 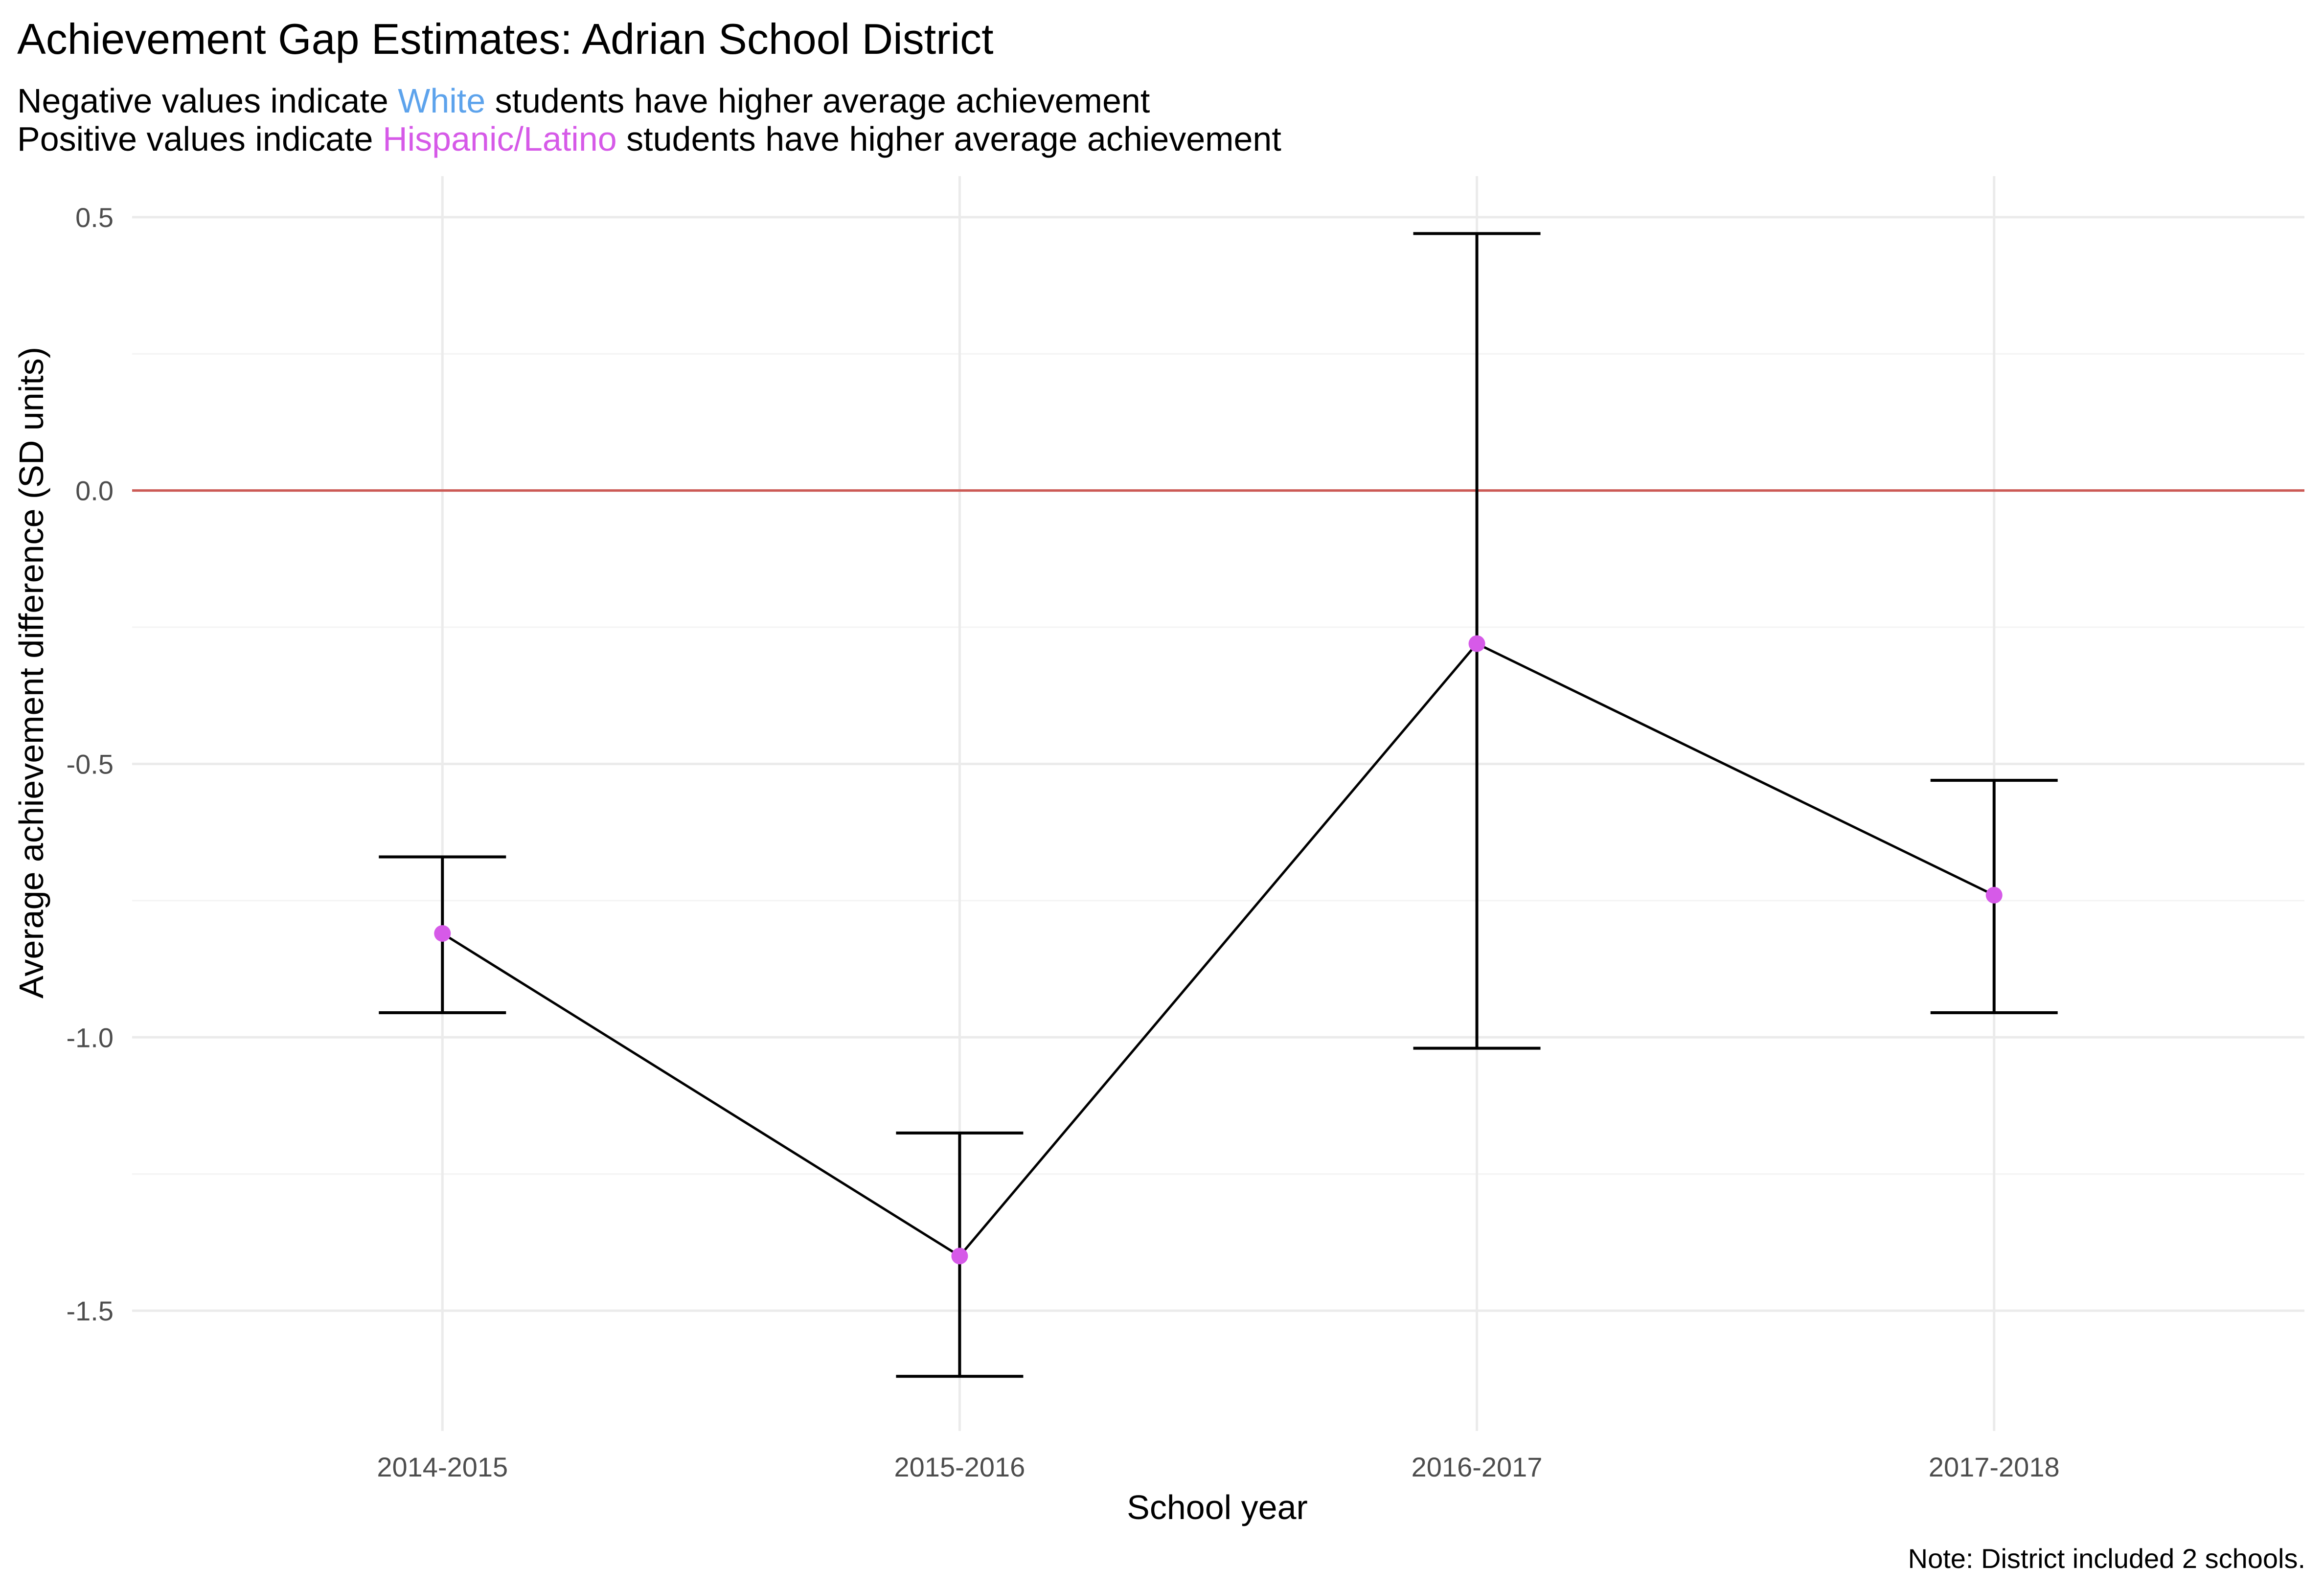 What do you see at coordinates (91, 1311) in the screenshot?
I see `y-tick-label: -1.5` at bounding box center [91, 1311].